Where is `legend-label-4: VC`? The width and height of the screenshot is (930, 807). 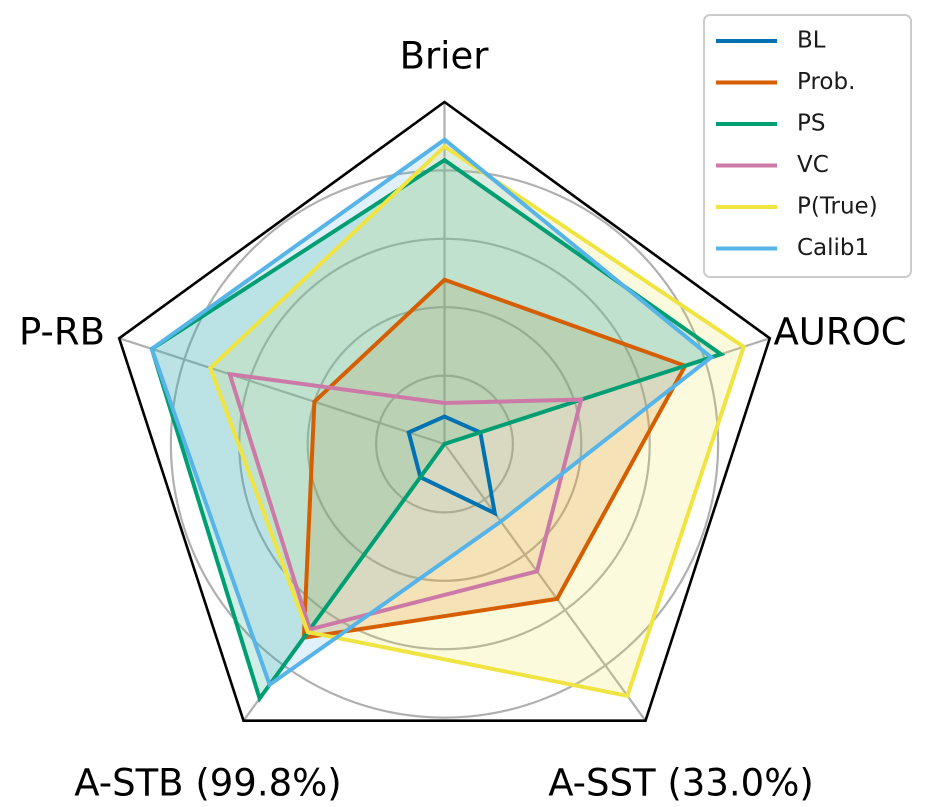 legend-label-4: VC is located at coordinates (813, 165).